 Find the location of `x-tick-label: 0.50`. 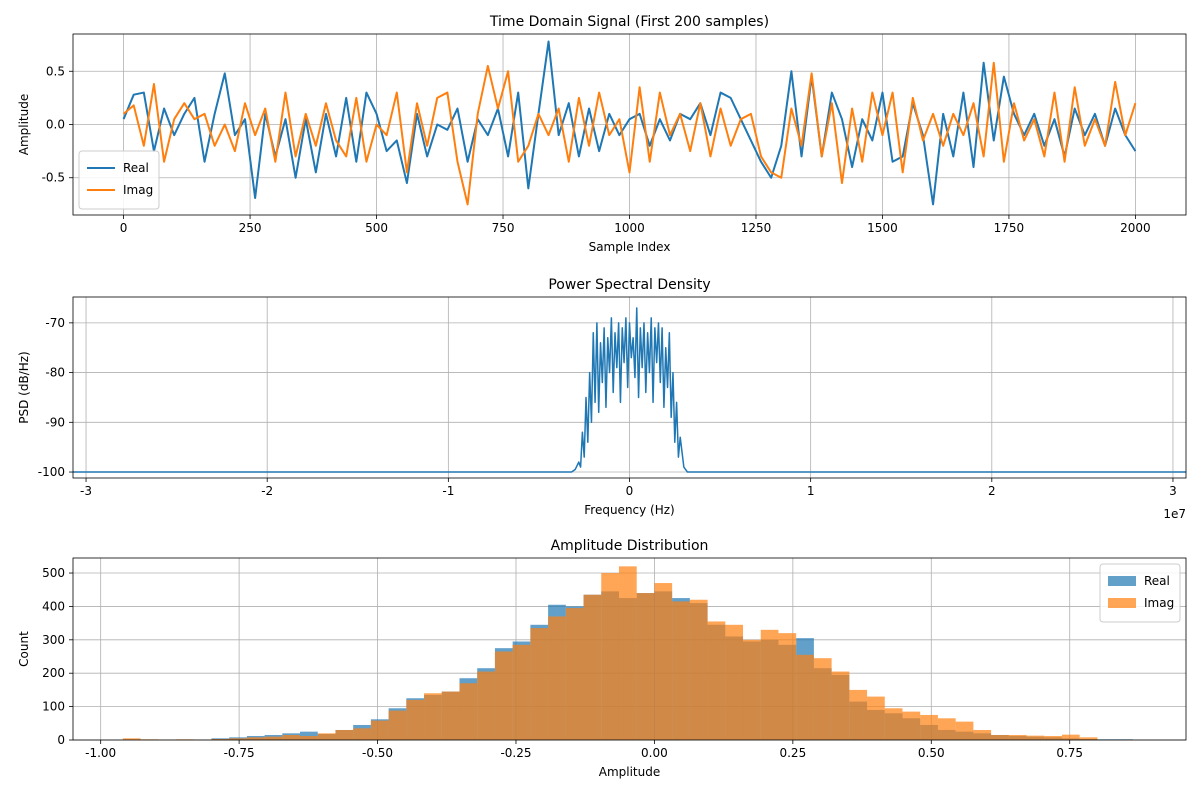

x-tick-label: 0.50 is located at coordinates (931, 753).